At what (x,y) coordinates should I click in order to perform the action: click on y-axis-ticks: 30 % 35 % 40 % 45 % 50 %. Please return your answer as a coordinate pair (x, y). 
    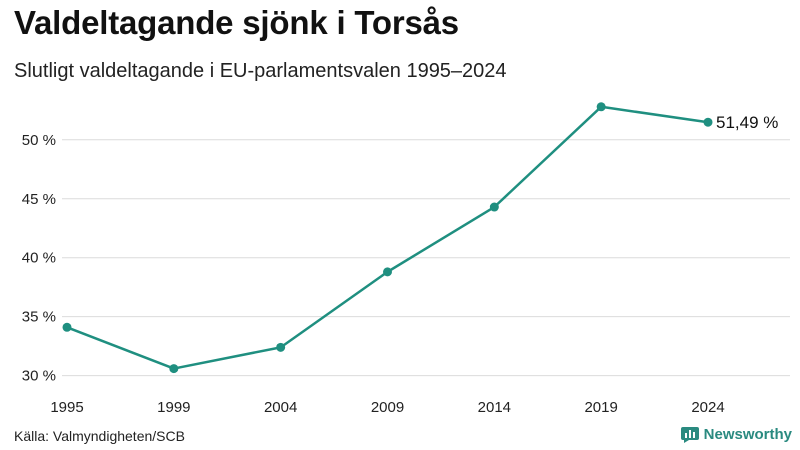
    Looking at the image, I should click on (39, 258).